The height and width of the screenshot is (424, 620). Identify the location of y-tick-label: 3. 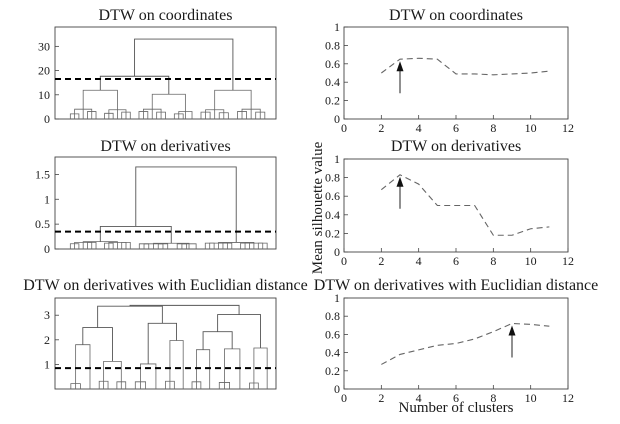
(47, 315).